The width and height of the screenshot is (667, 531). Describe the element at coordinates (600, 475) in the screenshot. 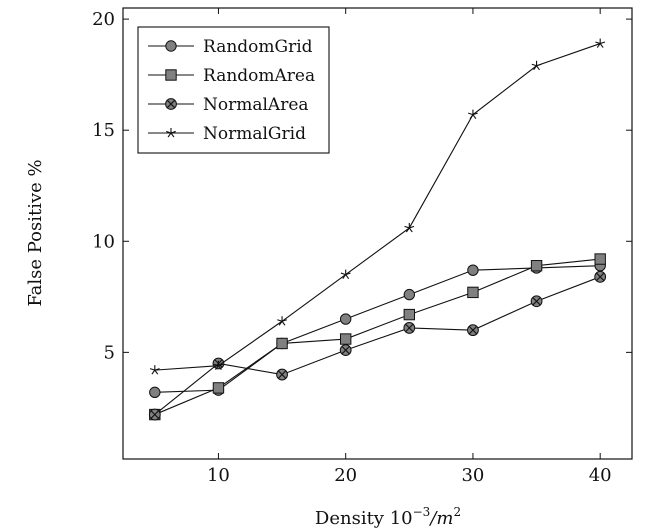

I see `x-tick-label: 40` at that location.